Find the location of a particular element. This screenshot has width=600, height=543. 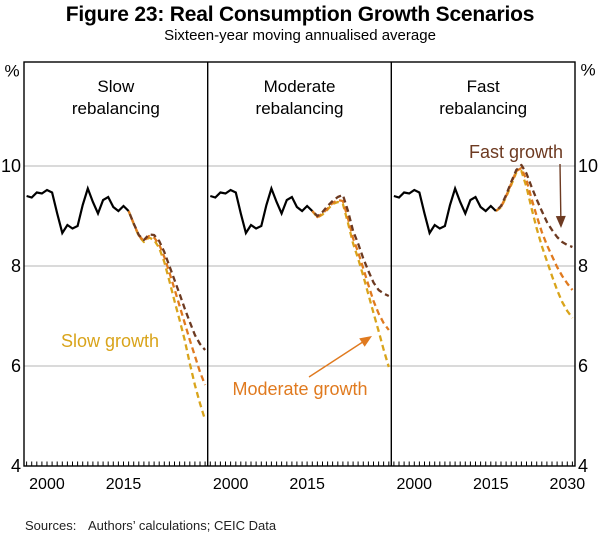

percent-symbol-left: % is located at coordinates (12, 71).